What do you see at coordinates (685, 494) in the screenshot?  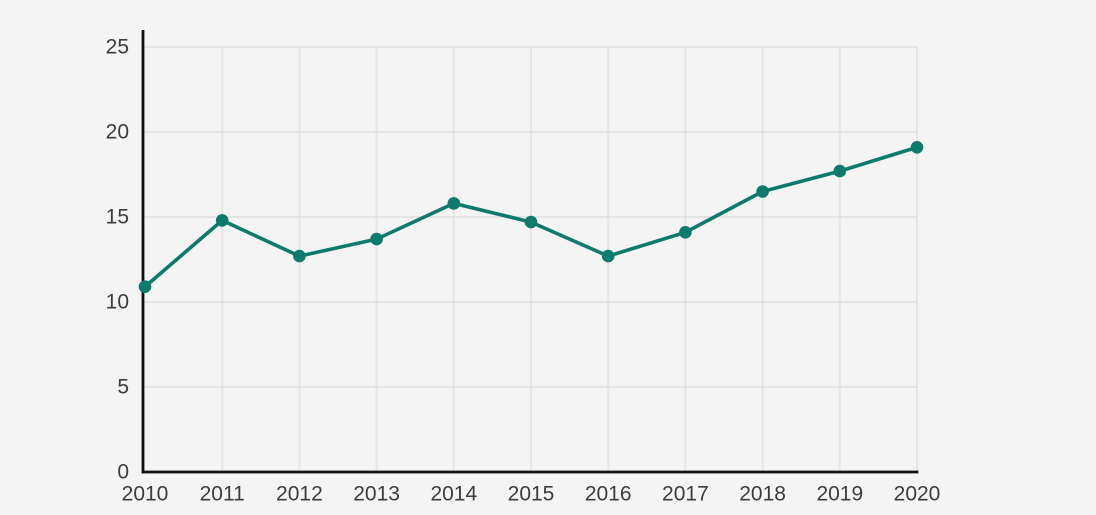 I see `x-tick-label: 2017` at bounding box center [685, 494].